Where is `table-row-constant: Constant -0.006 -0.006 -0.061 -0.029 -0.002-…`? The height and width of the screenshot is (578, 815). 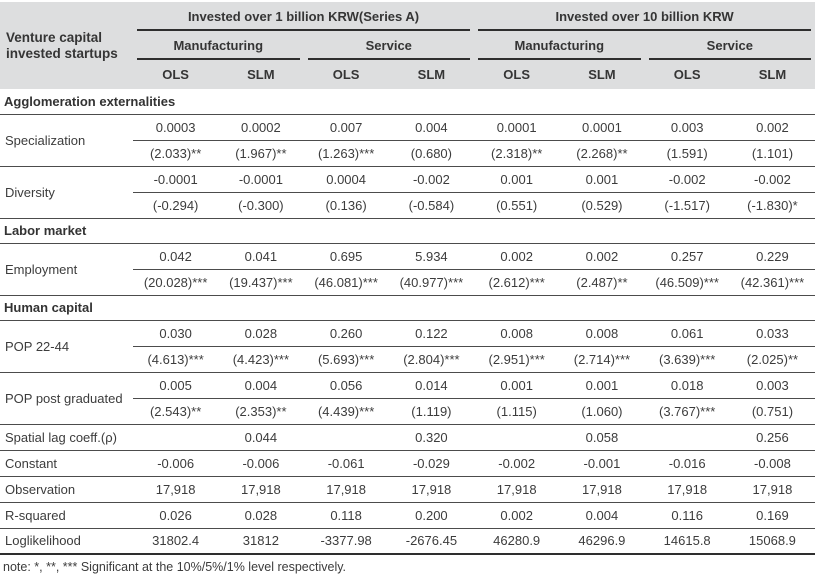 table-row-constant: Constant -0.006 -0.006 -0.061 -0.029 -0.002-… is located at coordinates (407, 463).